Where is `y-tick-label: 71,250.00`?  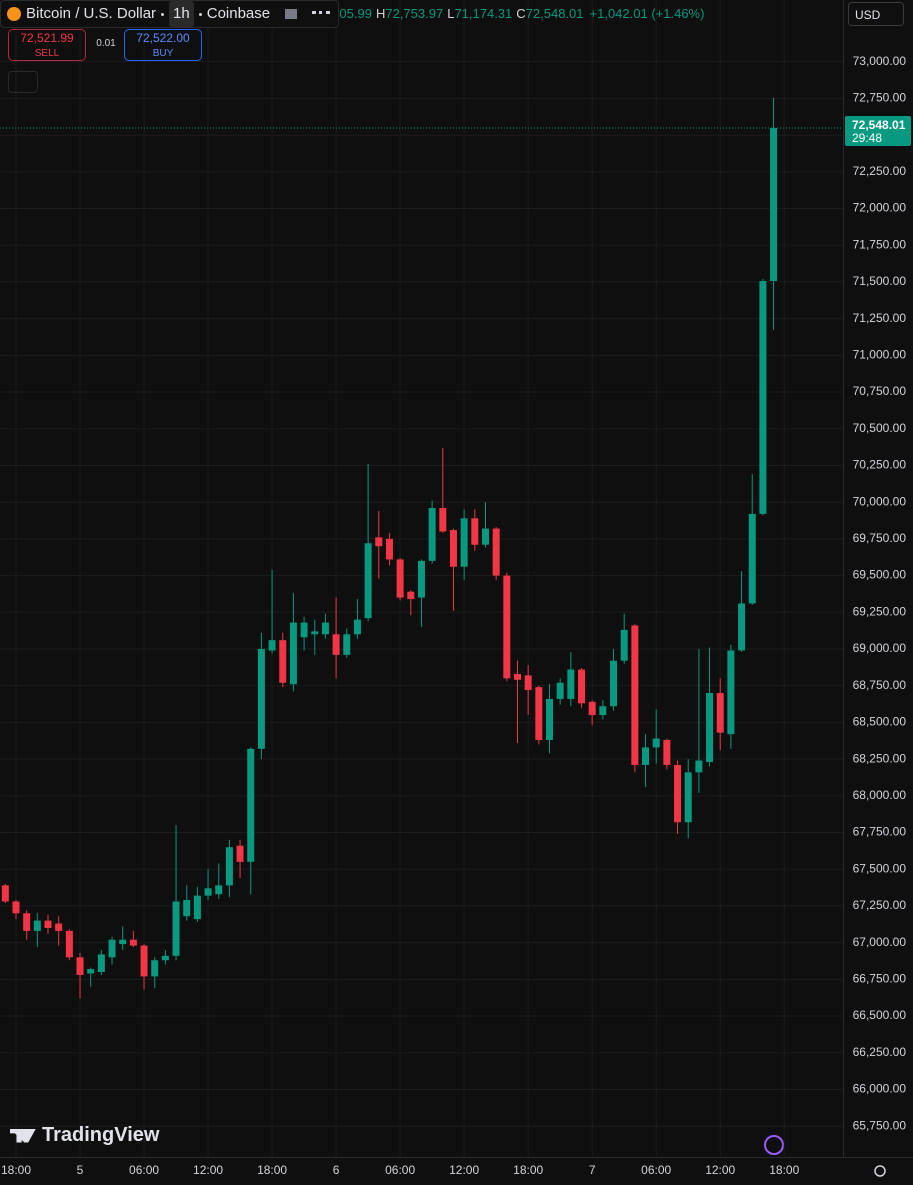 y-tick-label: 71,250.00 is located at coordinates (880, 318).